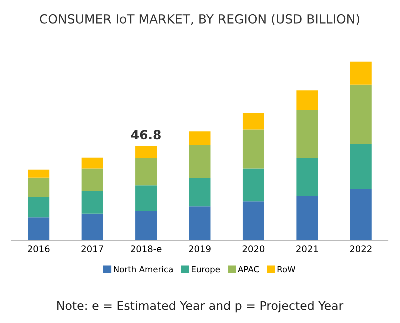 The height and width of the screenshot is (323, 400). What do you see at coordinates (249, 269) in the screenshot?
I see `legend-label: APAC` at bounding box center [249, 269].